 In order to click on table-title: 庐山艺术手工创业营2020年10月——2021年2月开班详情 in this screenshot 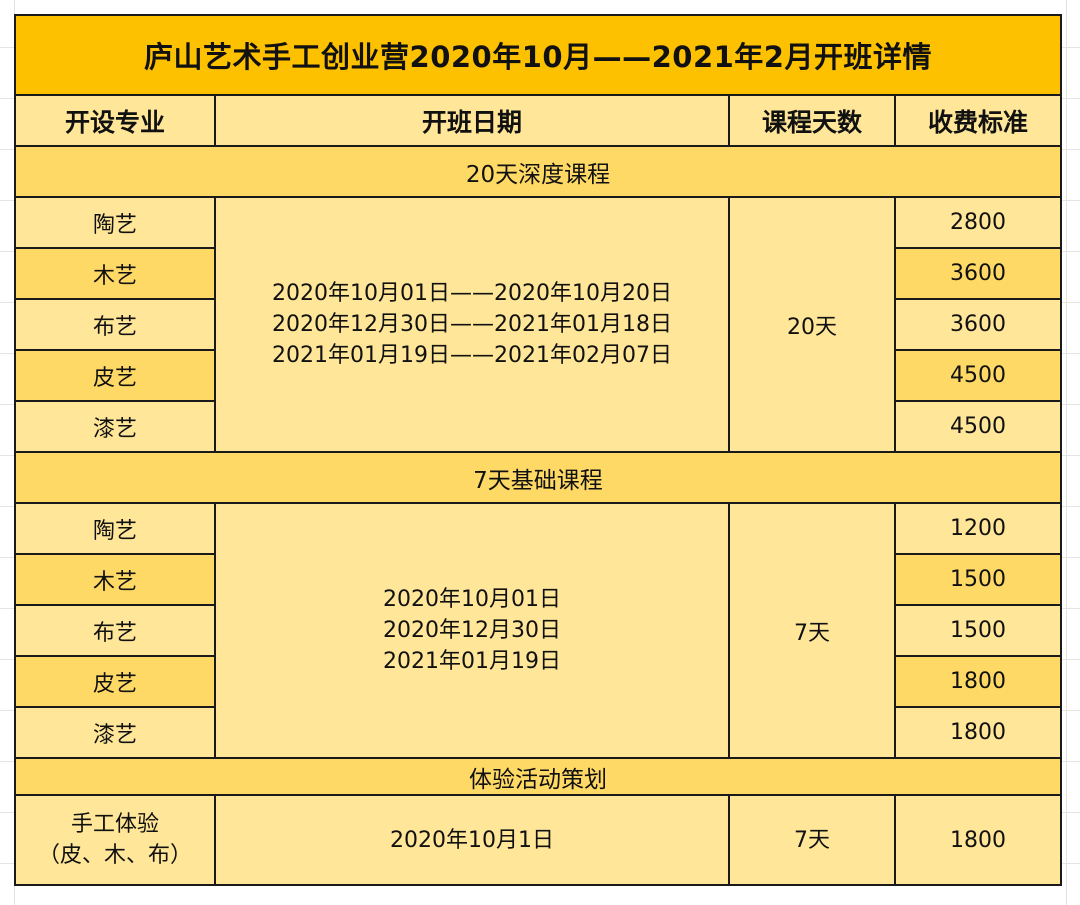, I will do `click(538, 56)`.